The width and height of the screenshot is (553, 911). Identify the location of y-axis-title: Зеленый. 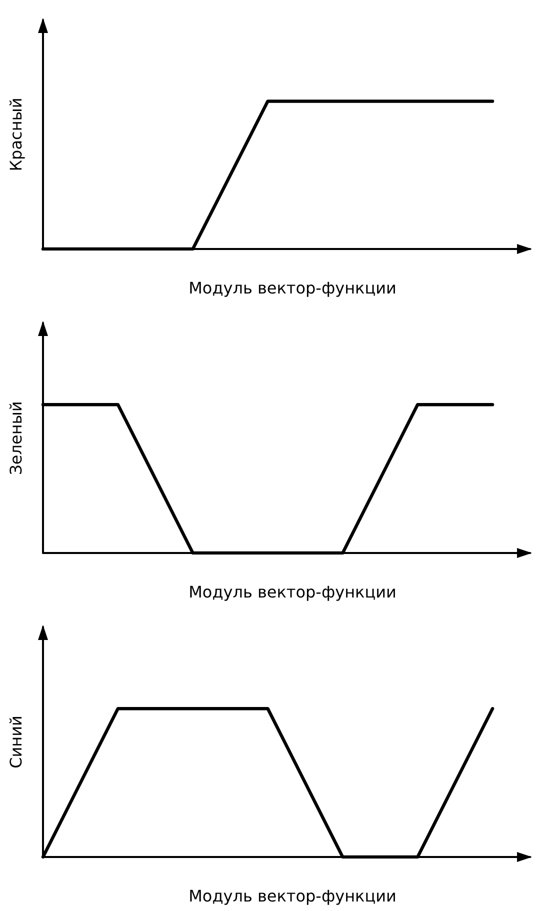
(16, 438).